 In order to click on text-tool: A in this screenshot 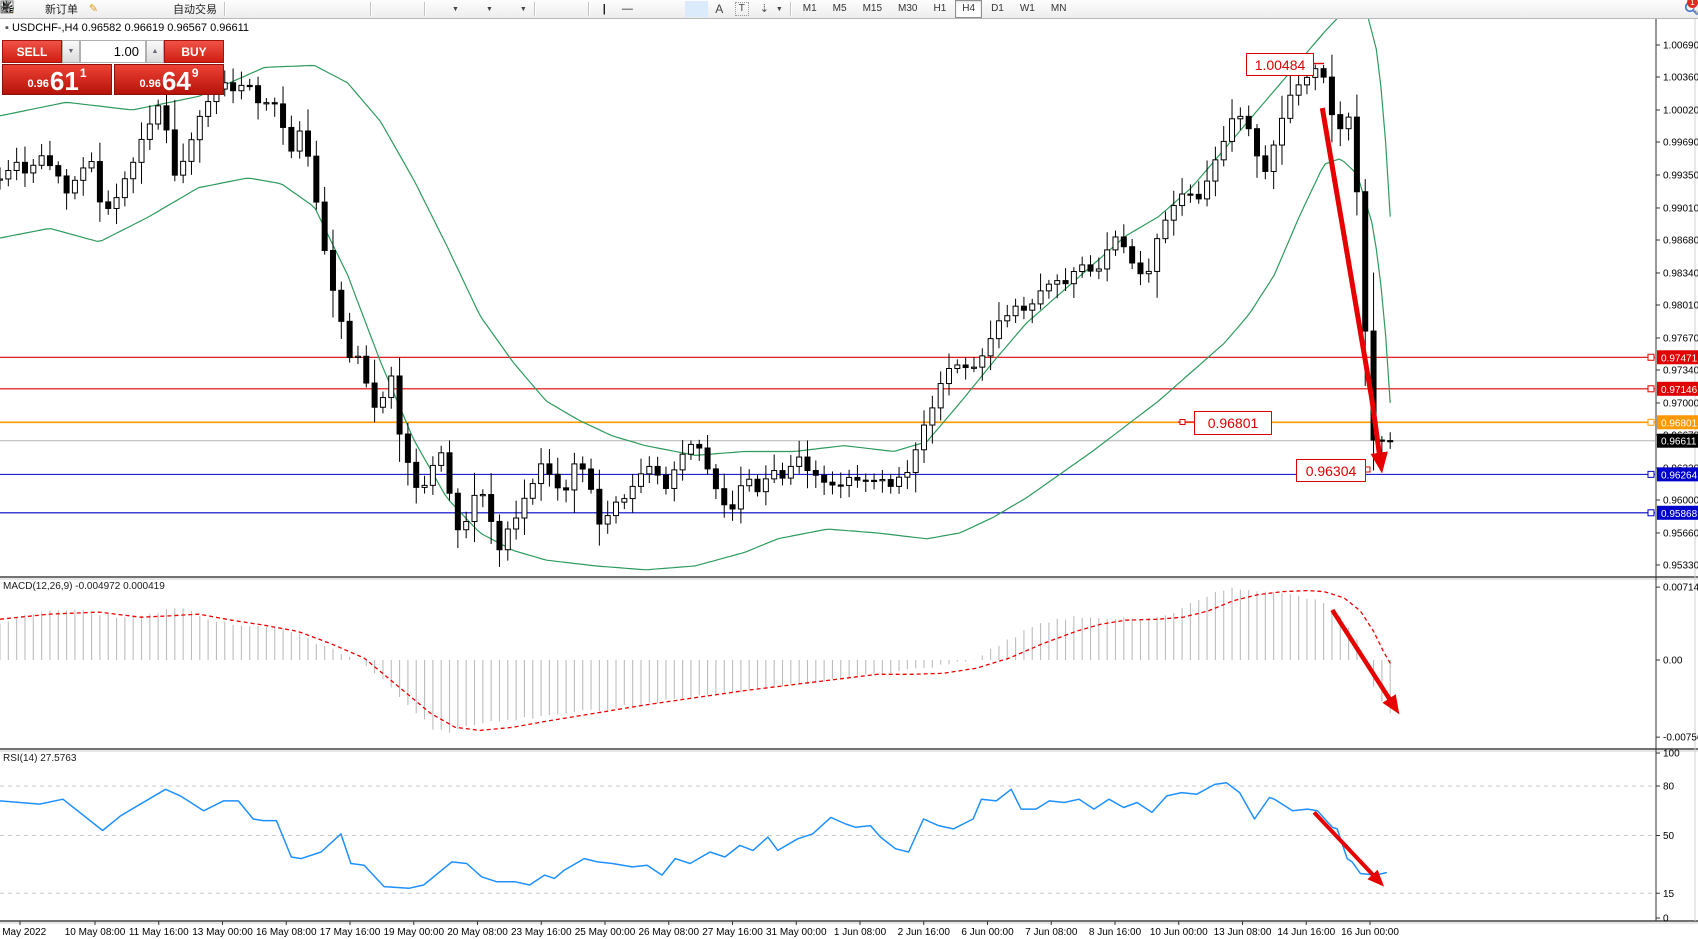, I will do `click(719, 9)`.